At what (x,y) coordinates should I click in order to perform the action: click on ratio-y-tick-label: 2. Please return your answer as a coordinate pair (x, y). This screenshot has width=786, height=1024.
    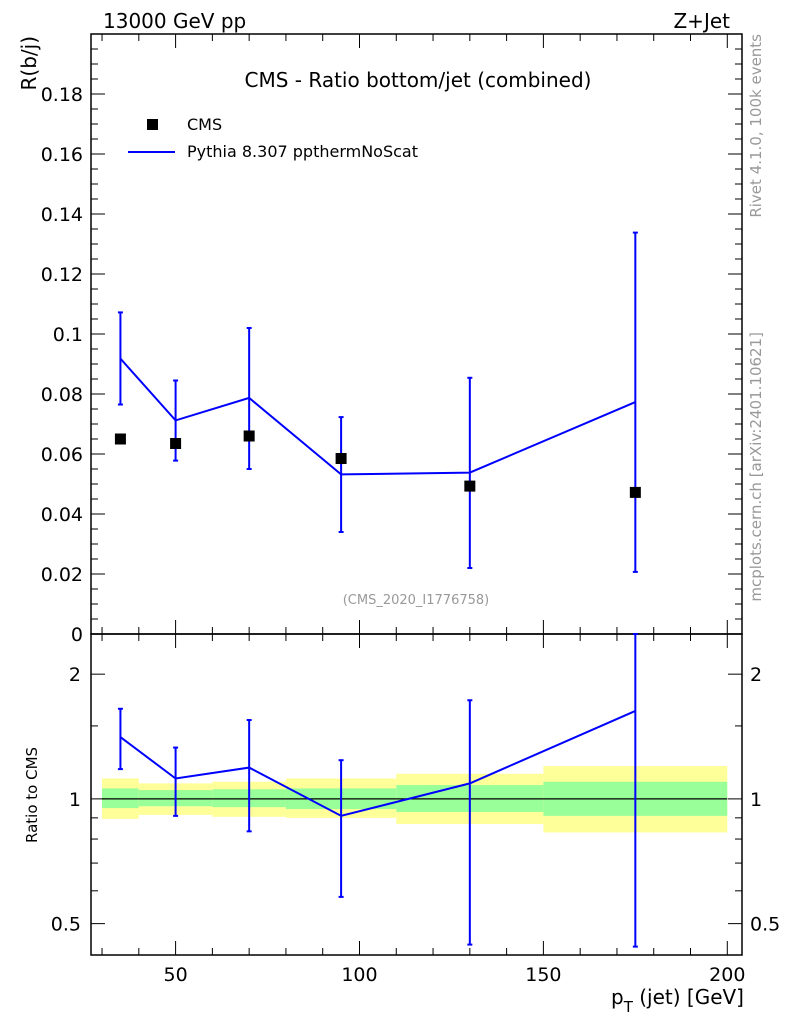
    Looking at the image, I should click on (75, 675).